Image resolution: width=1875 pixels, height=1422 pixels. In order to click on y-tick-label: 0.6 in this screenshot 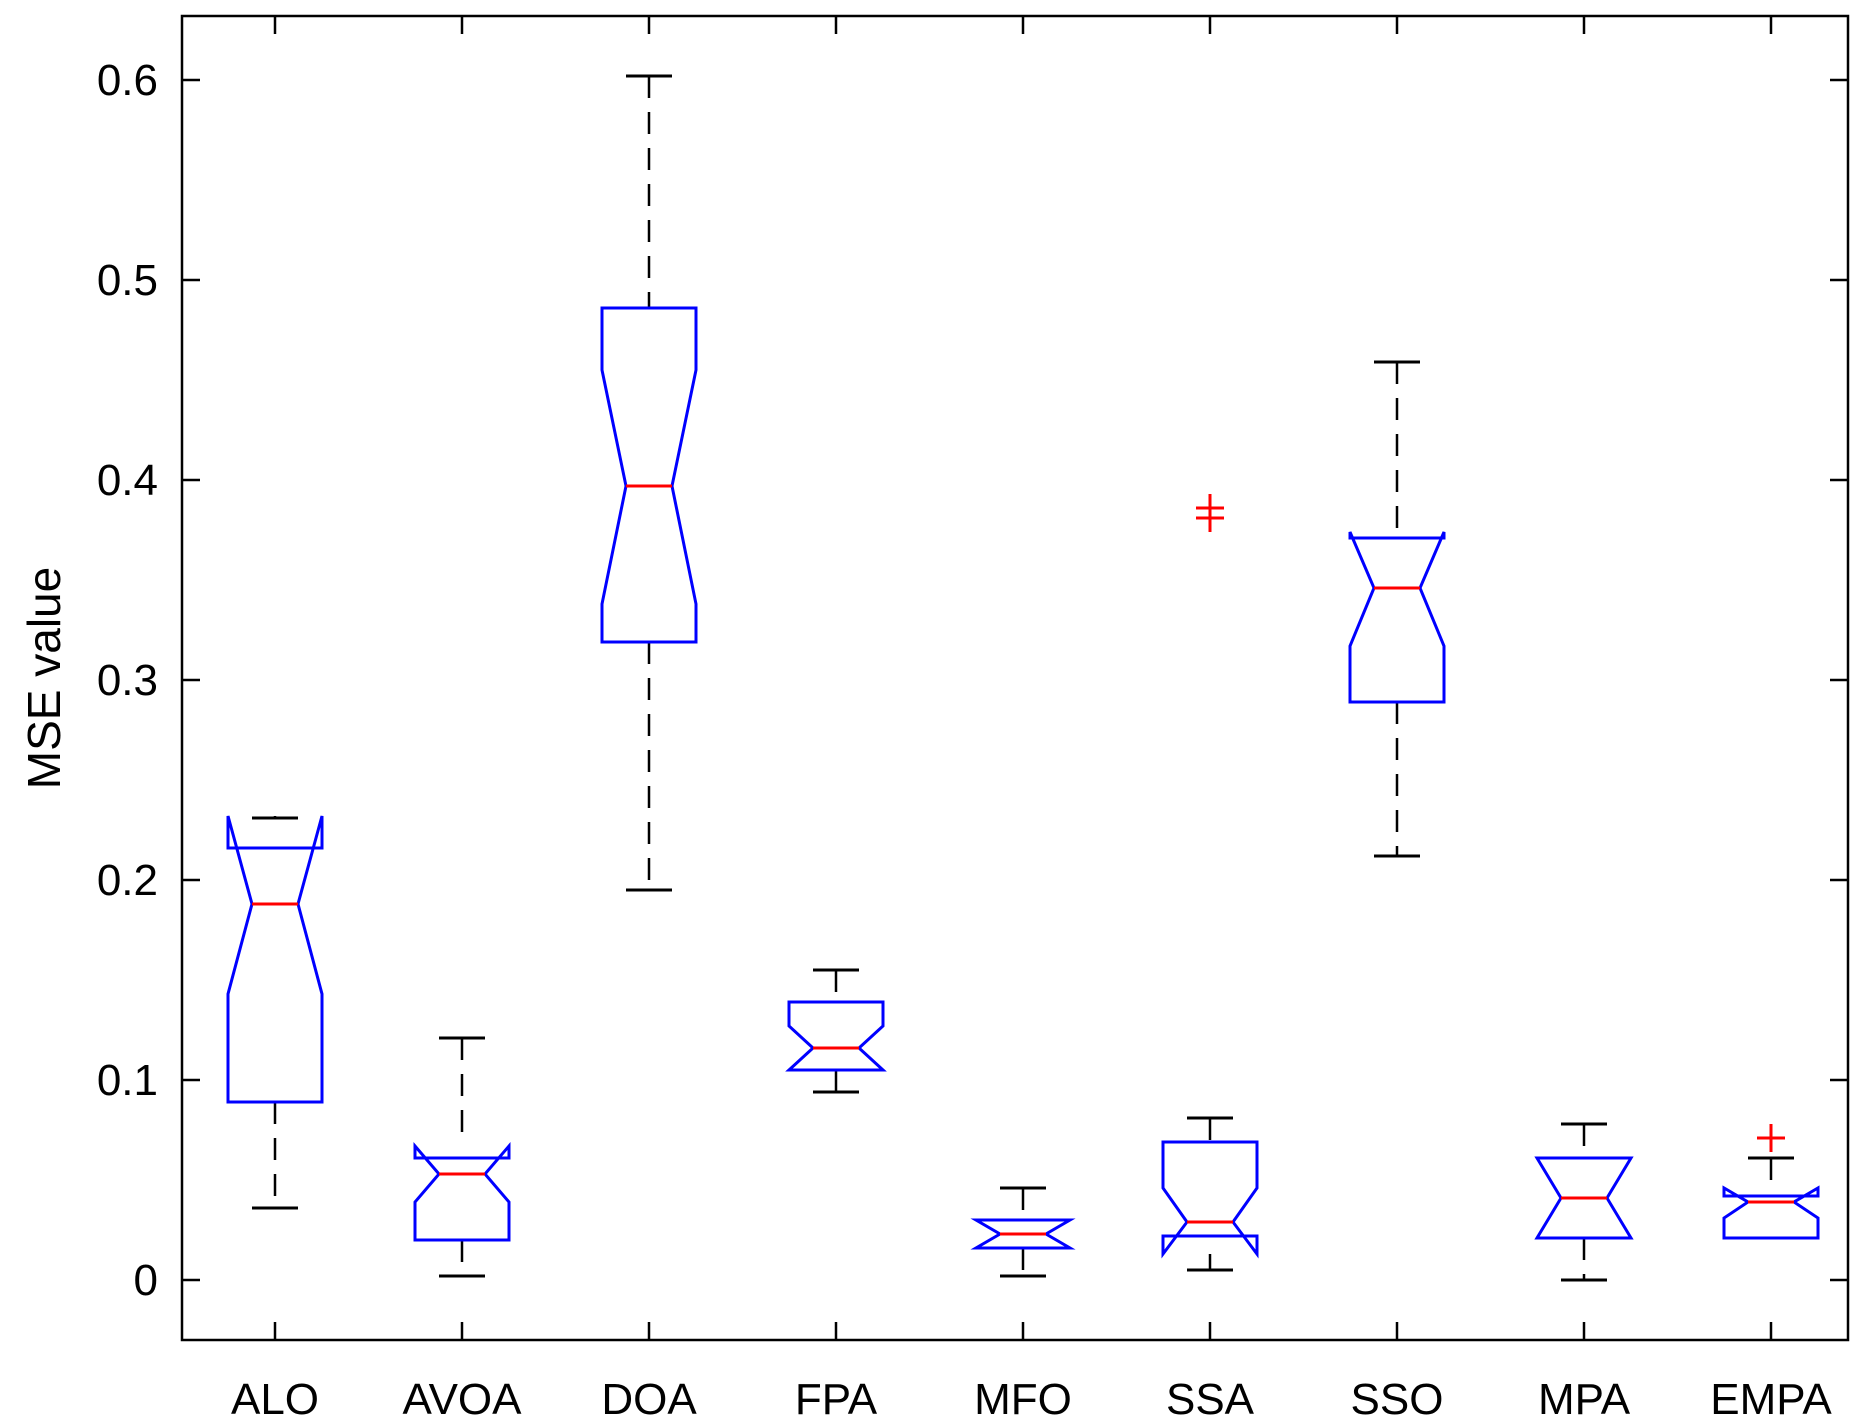, I will do `click(127, 80)`.